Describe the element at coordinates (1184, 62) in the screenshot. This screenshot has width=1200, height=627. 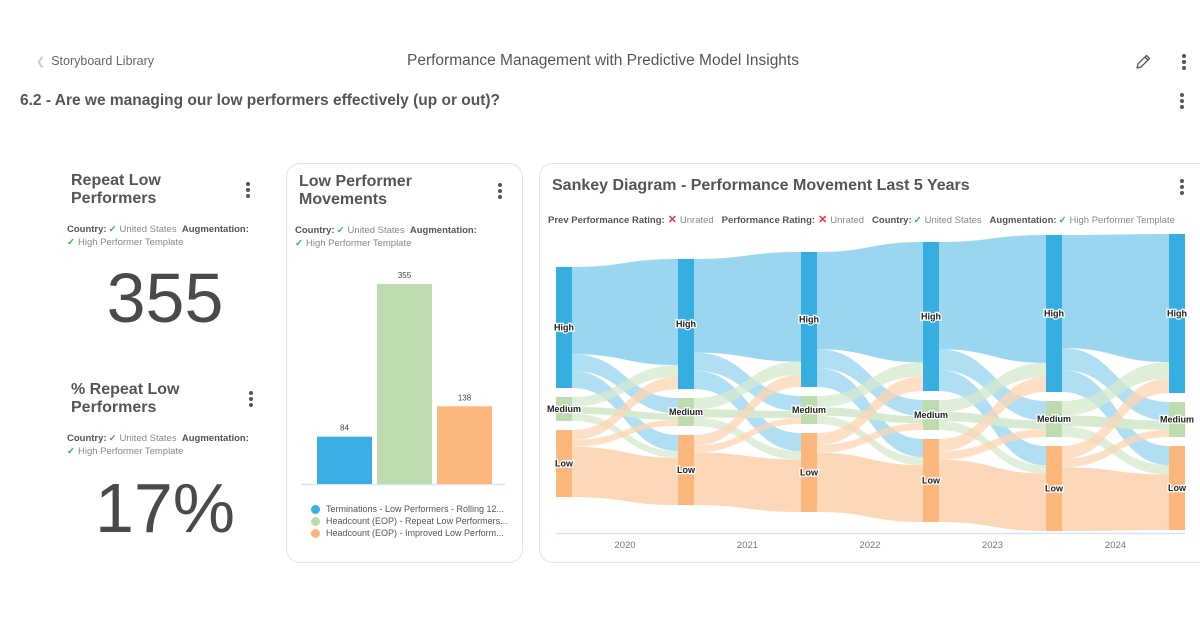
I see `storyboard-menu-button` at that location.